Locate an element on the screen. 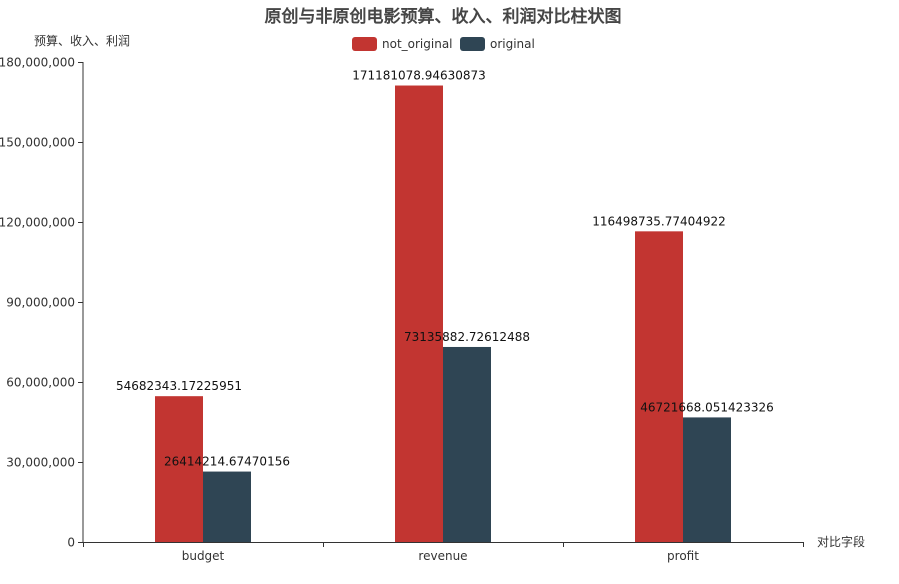 Image resolution: width=899 pixels, height=584 pixels. bar-not_original-budget is located at coordinates (179, 469).